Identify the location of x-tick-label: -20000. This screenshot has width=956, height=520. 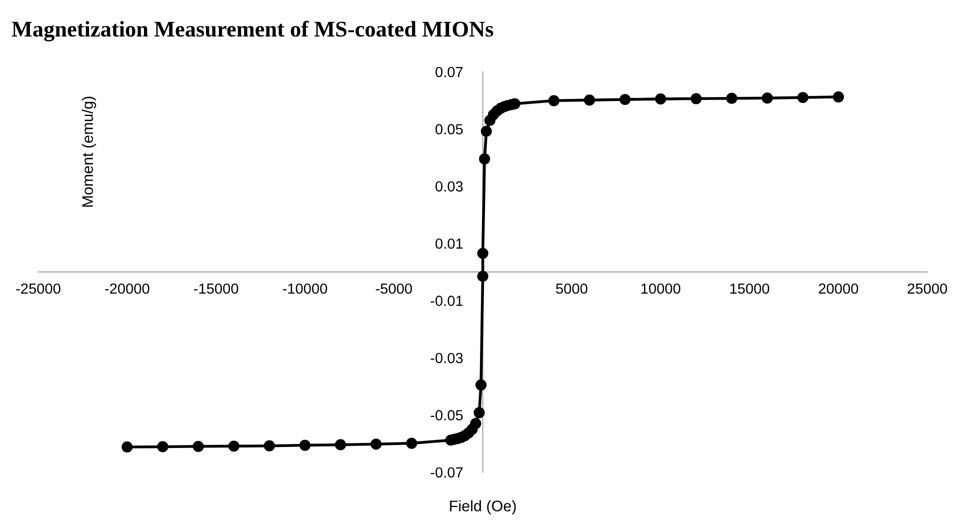
(127, 288).